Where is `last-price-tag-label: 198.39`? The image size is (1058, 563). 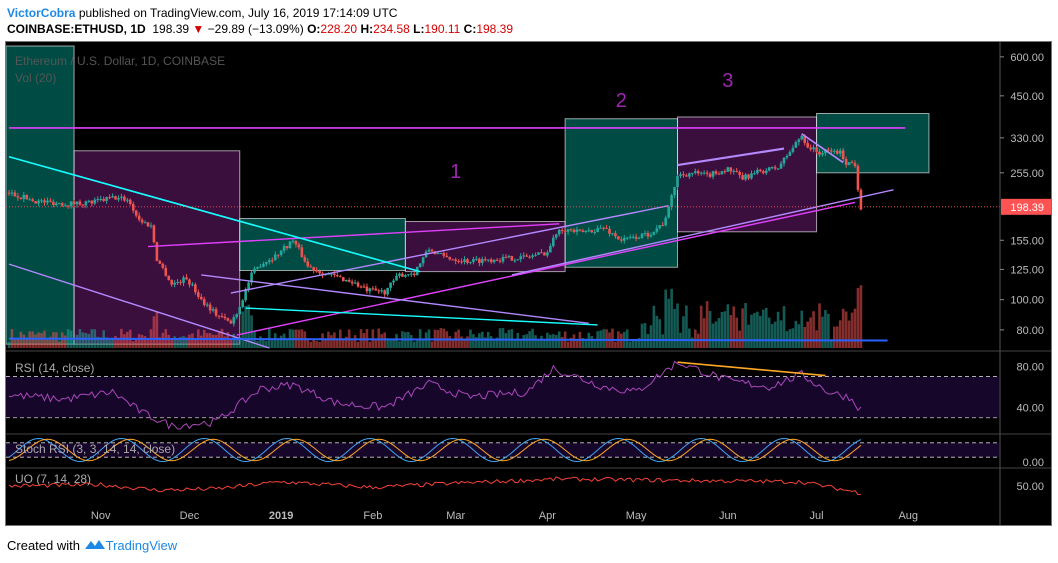 last-price-tag-label: 198.39 is located at coordinates (1027, 208).